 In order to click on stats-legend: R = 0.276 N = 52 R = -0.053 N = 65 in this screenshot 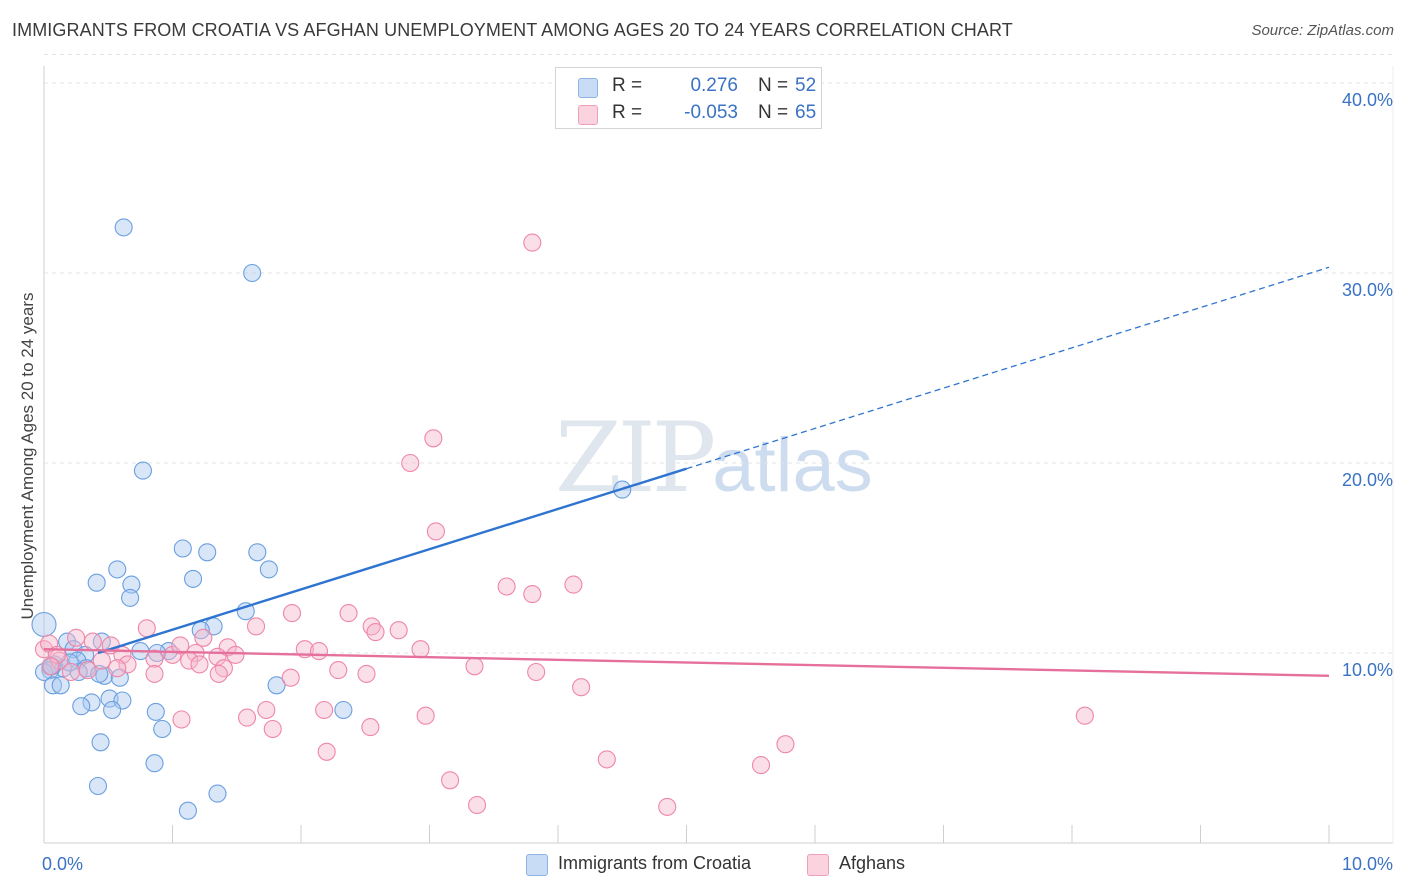, I will do `click(688, 98)`.